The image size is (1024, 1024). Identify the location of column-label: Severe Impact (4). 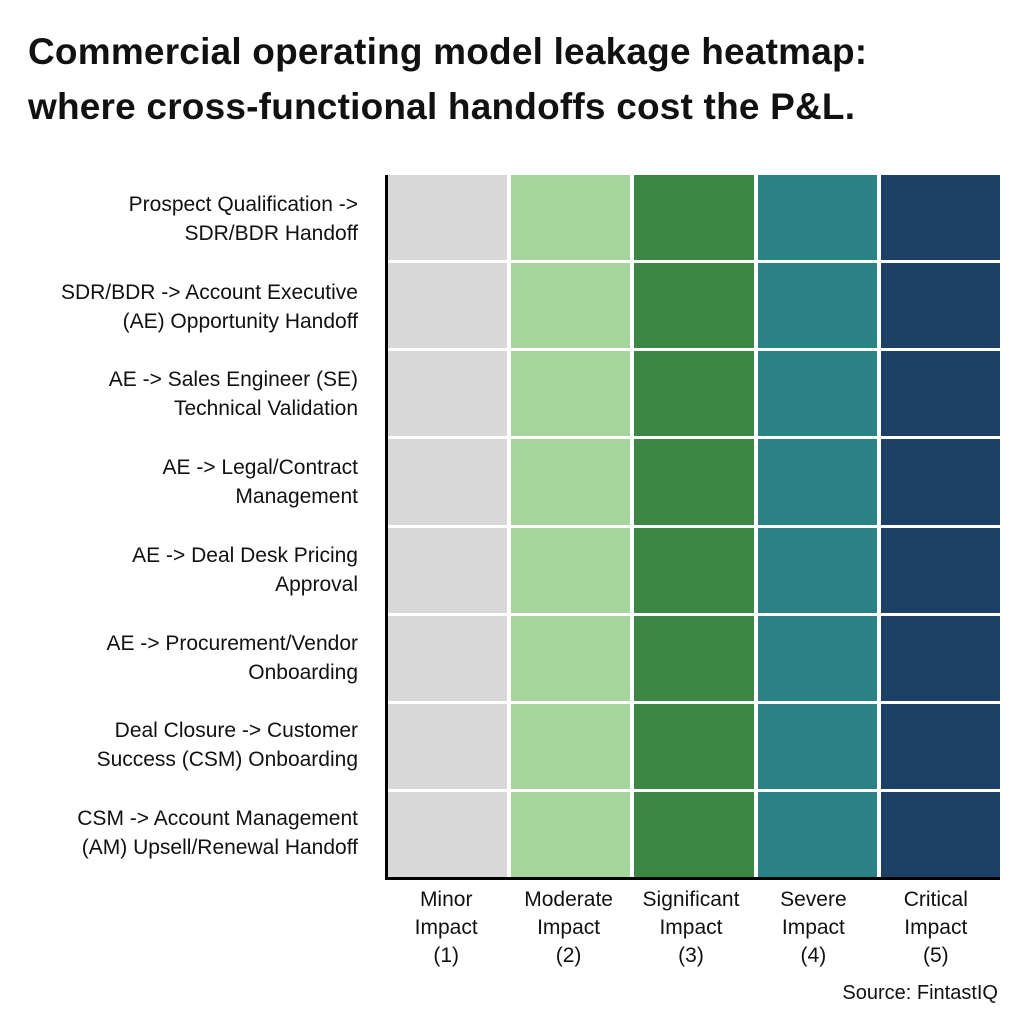
(813, 927).